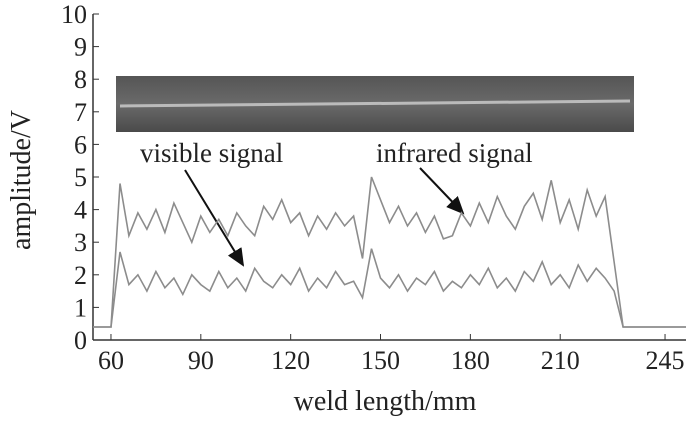 The height and width of the screenshot is (427, 700). Describe the element at coordinates (375, 103) in the screenshot. I see `weld-seam` at that location.